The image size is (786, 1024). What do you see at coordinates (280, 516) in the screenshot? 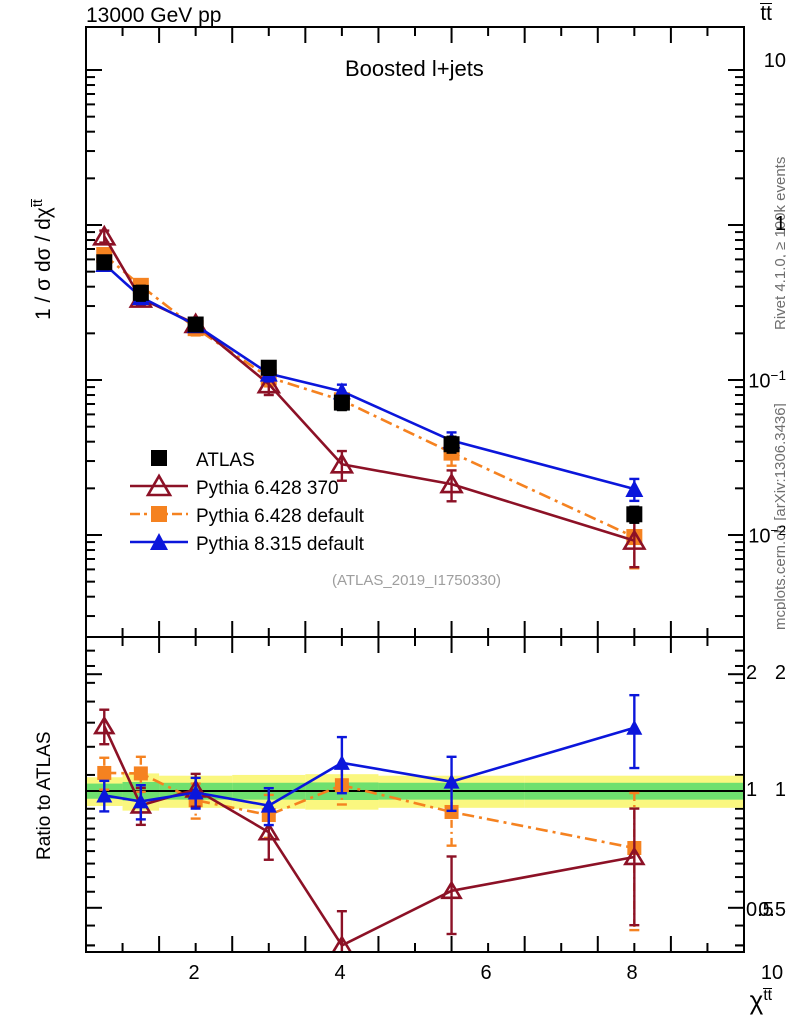
I see `legend-label-py6-def: Pythia 6.428 default` at bounding box center [280, 516].